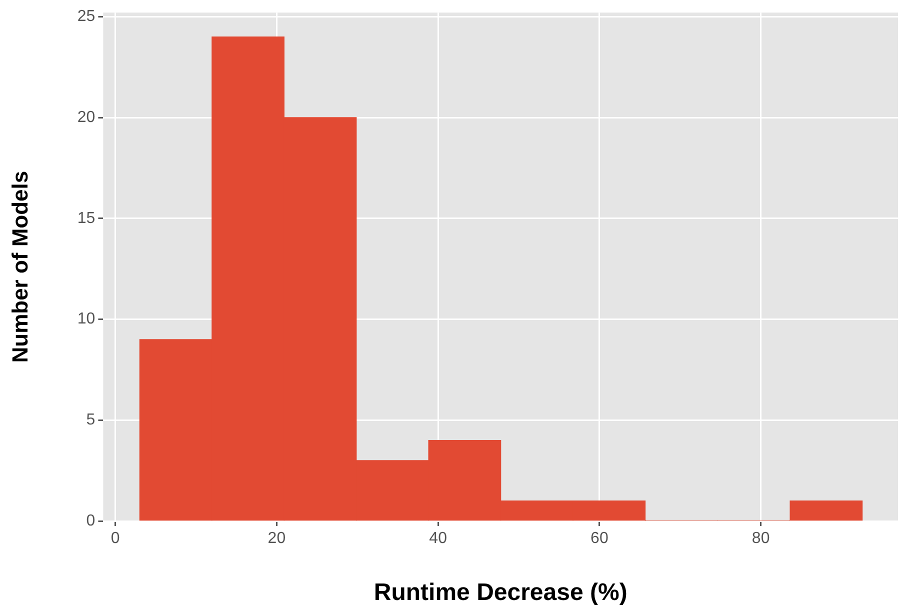 The image size is (900, 616). Describe the element at coordinates (277, 539) in the screenshot. I see `x-tick-label: 20` at that location.